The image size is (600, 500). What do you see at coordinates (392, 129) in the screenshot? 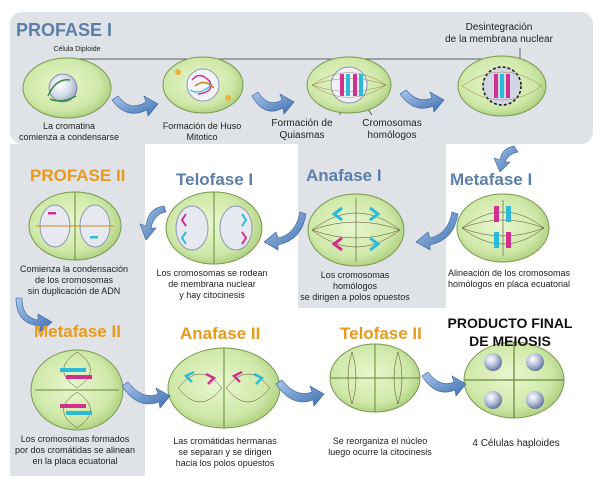
I see `label-homologos: Cromosomas homólogos` at bounding box center [392, 129].